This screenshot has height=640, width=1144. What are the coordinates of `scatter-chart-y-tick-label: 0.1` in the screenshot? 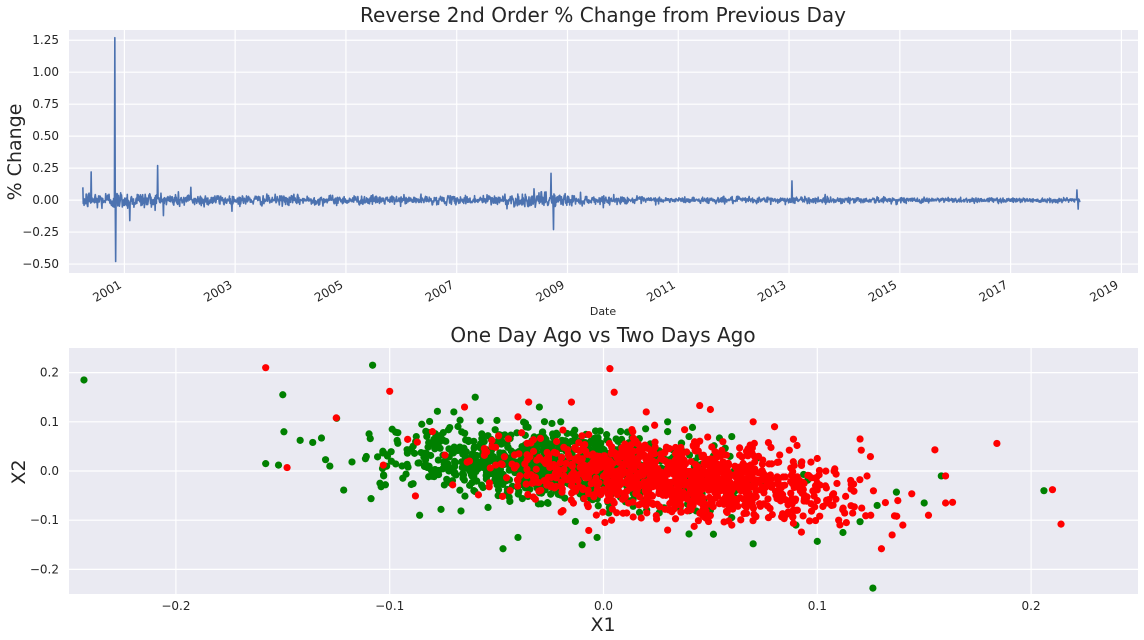 It's located at (49, 422).